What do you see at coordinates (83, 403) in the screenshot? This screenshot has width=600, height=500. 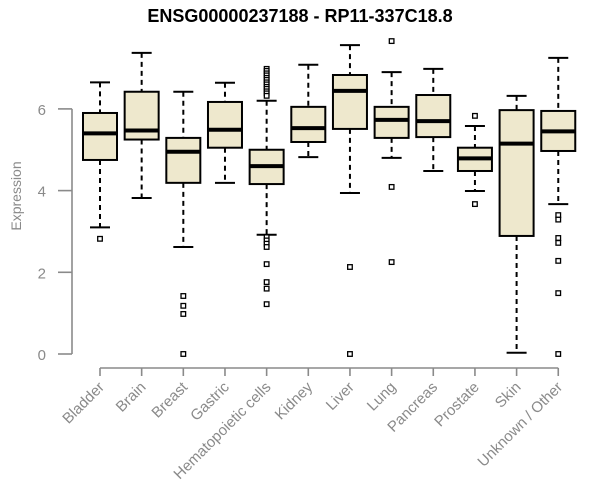 I see `x-tick-label-bladder: Bladder` at bounding box center [83, 403].